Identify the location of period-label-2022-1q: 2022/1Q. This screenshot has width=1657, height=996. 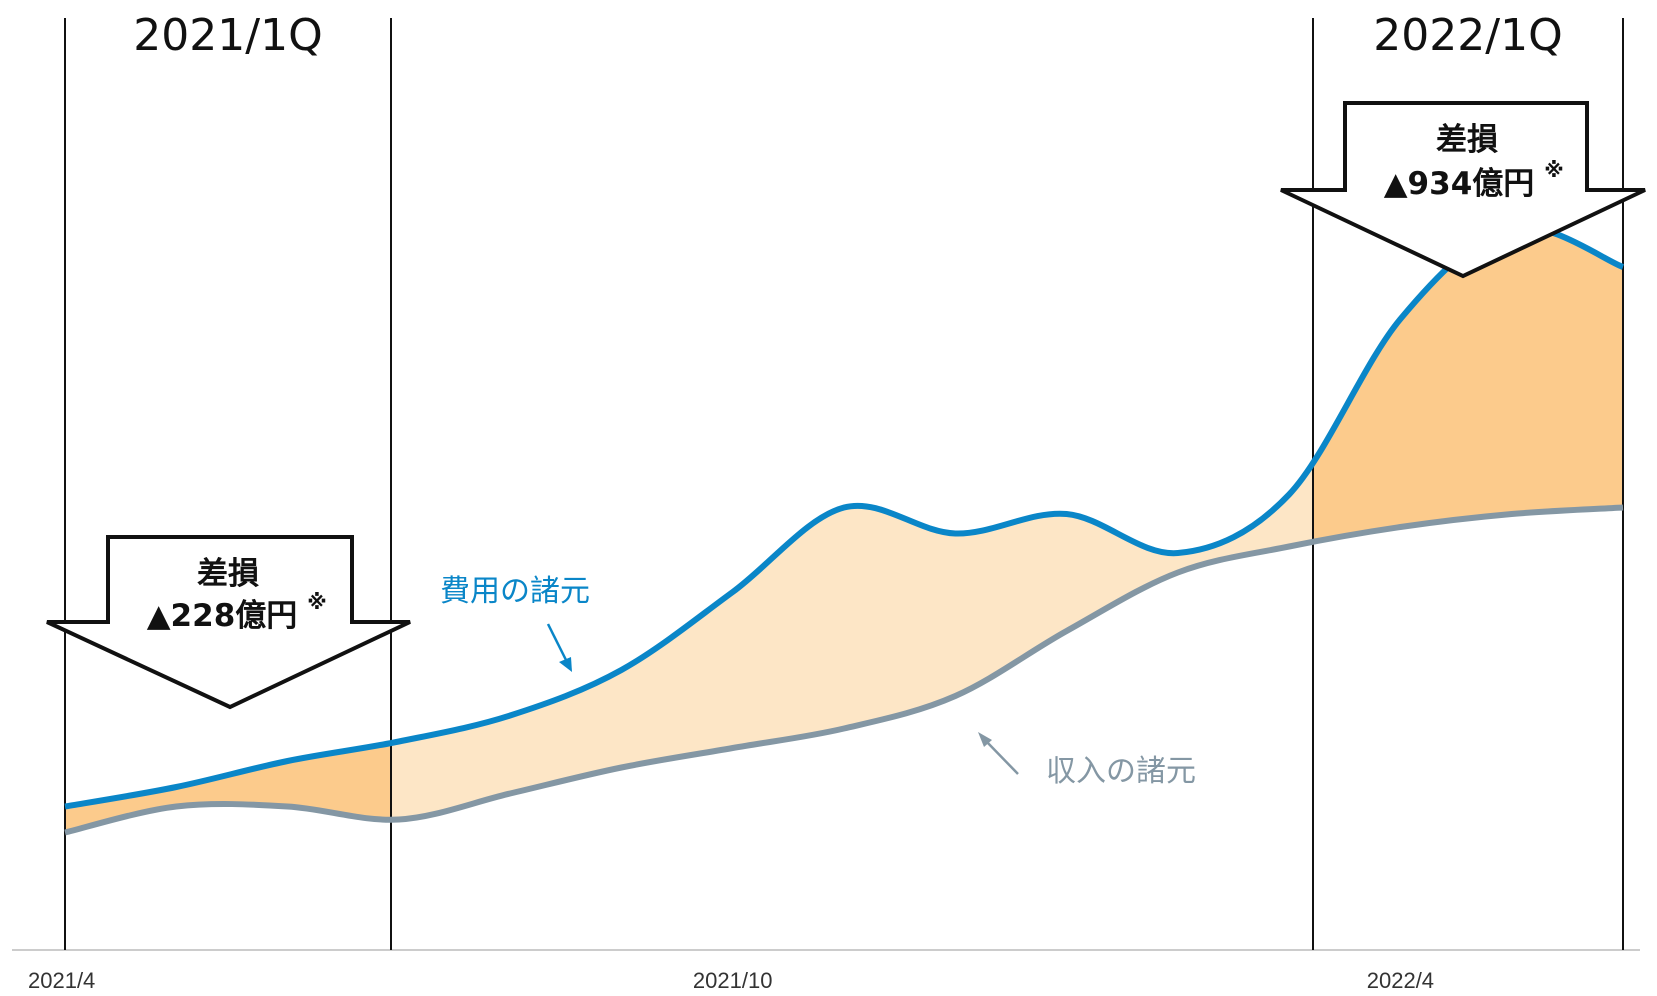
(1467, 35).